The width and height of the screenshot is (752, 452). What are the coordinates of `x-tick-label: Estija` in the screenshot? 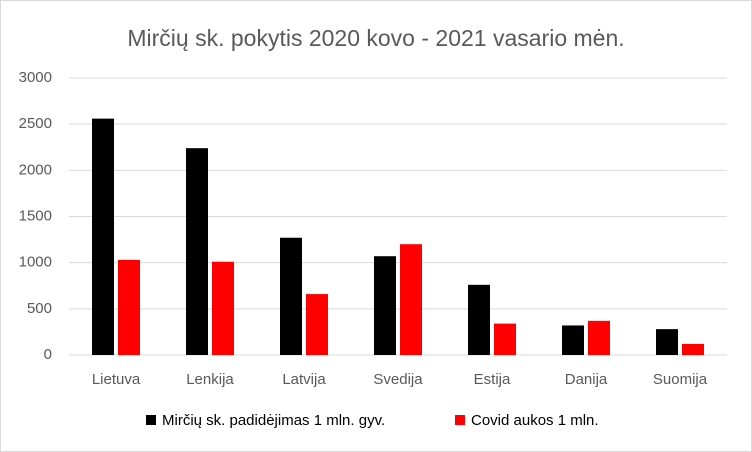 It's located at (492, 379).